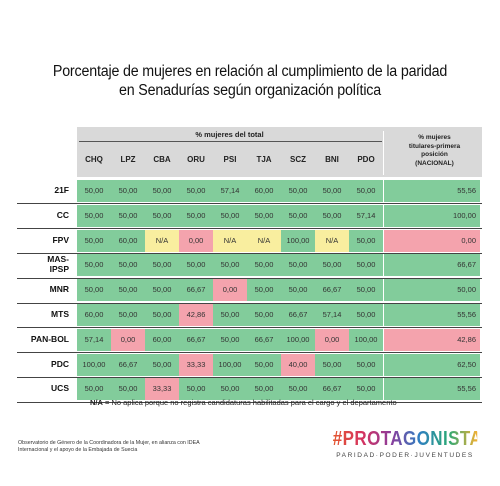 The image size is (500, 486). Describe the element at coordinates (49, 338) in the screenshot. I see `row-label: PAN-BOL` at that location.